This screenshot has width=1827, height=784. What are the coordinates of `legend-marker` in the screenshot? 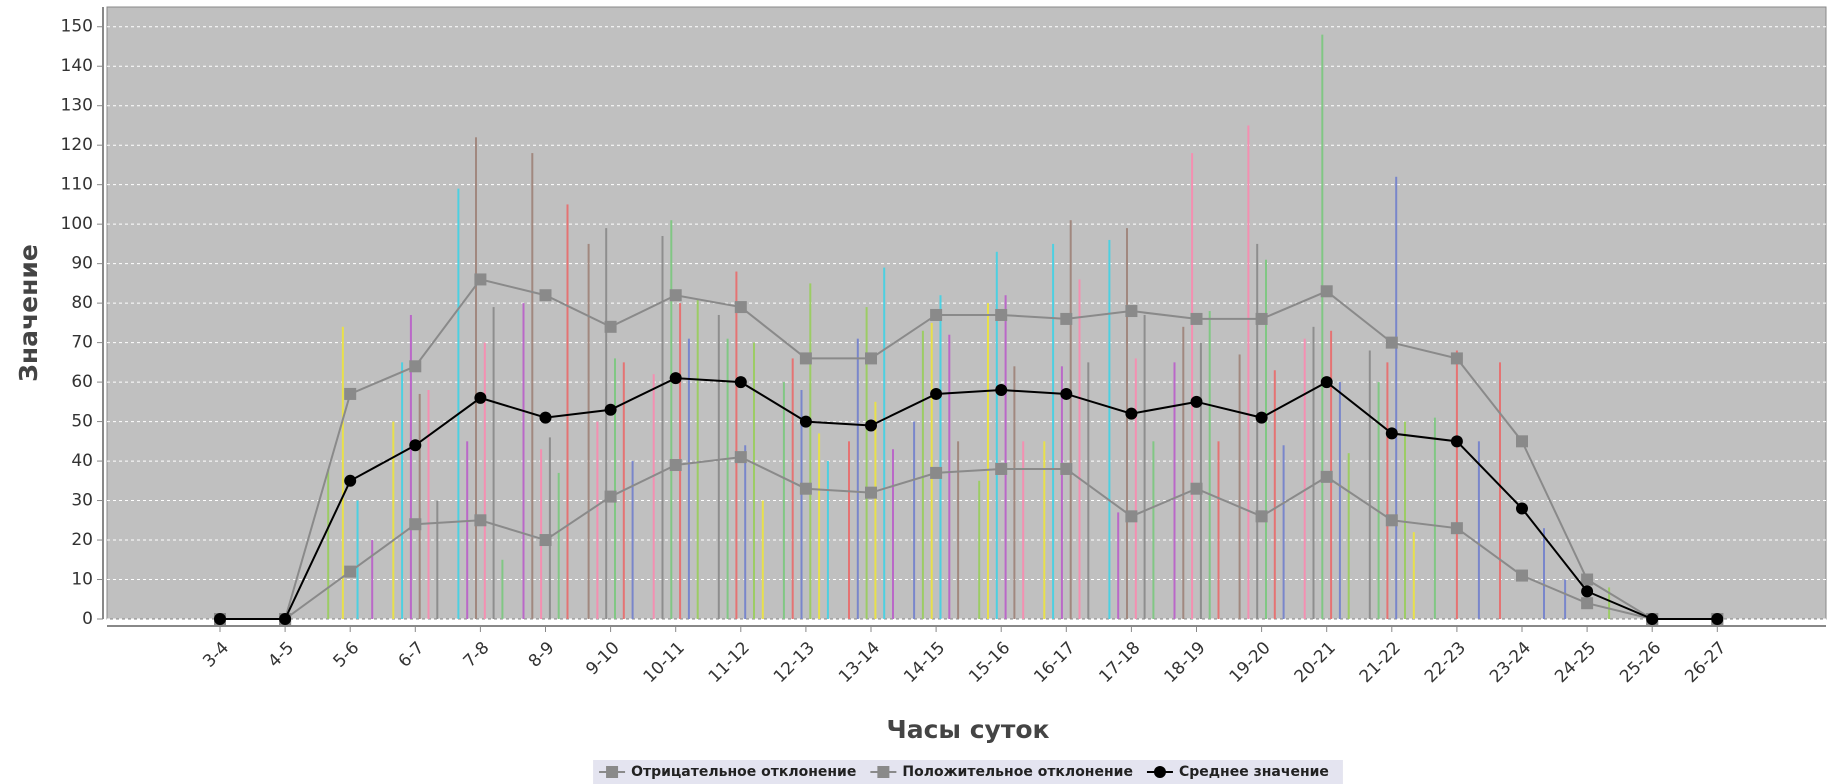 It's located at (1159, 772).